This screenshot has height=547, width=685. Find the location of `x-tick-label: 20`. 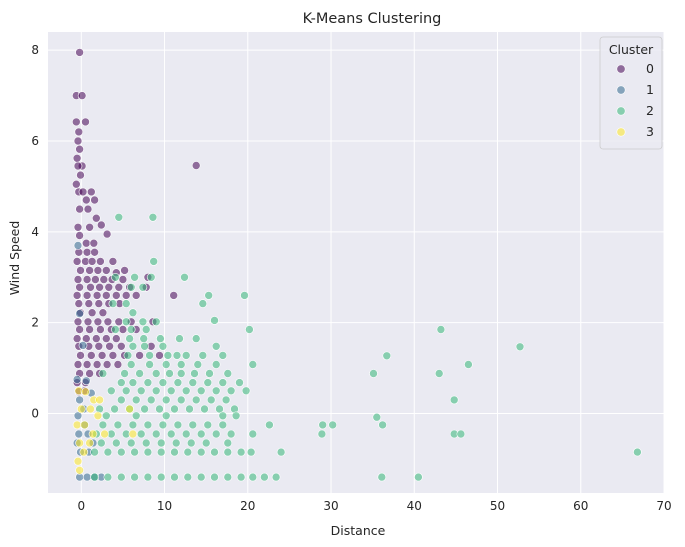

x-tick-label: 20 is located at coordinates (247, 506).